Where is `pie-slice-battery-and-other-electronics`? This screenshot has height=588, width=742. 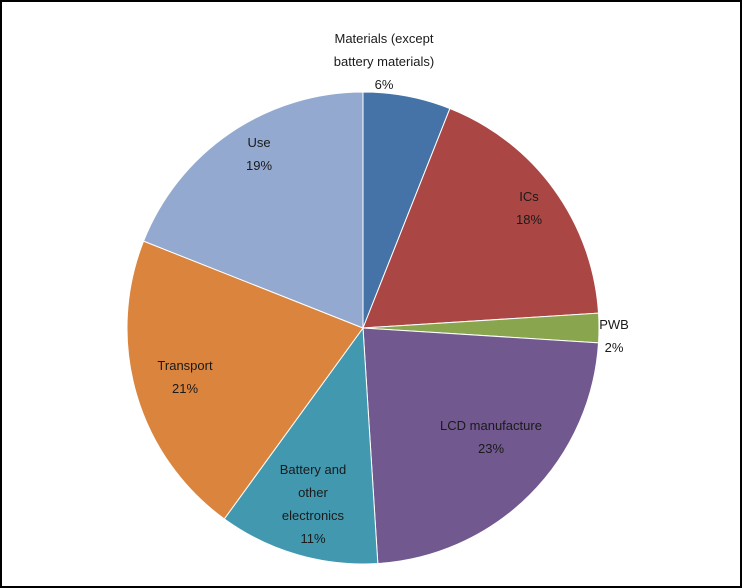
pie-slice-battery-and-other-electronics is located at coordinates (301, 445).